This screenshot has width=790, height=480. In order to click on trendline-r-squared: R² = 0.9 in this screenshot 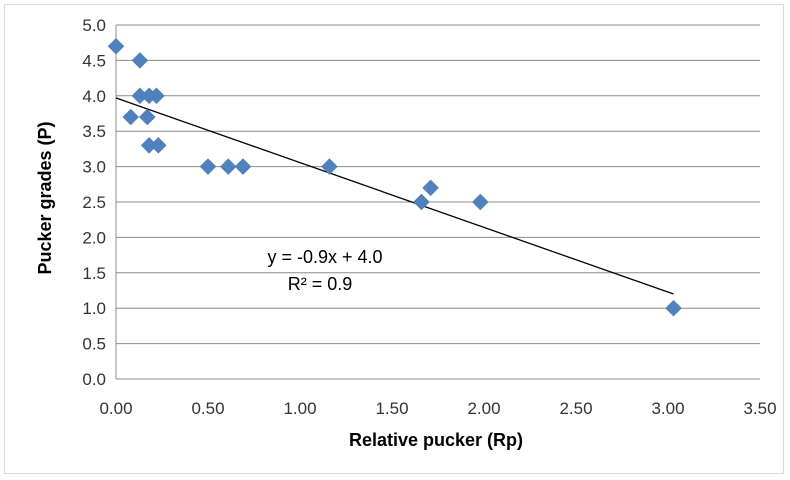, I will do `click(320, 284)`.